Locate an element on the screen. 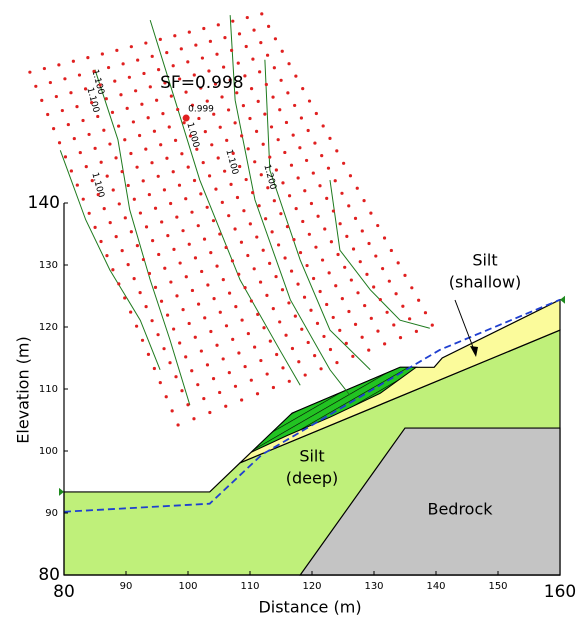 This screenshot has height=624, width=580. x-tick-label: 150 is located at coordinates (497, 586).